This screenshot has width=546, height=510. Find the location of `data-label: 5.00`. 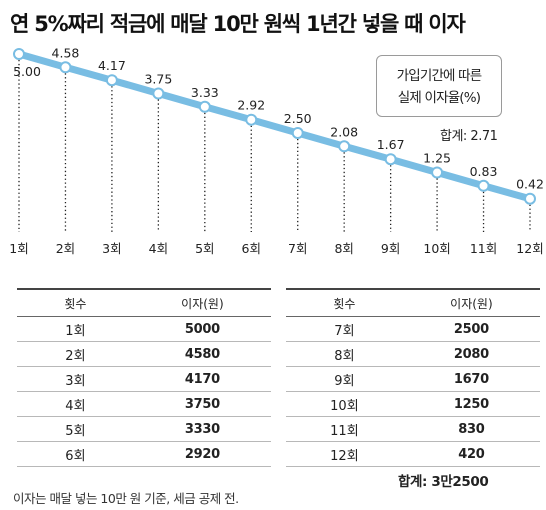

data-label: 5.00 is located at coordinates (27, 71).